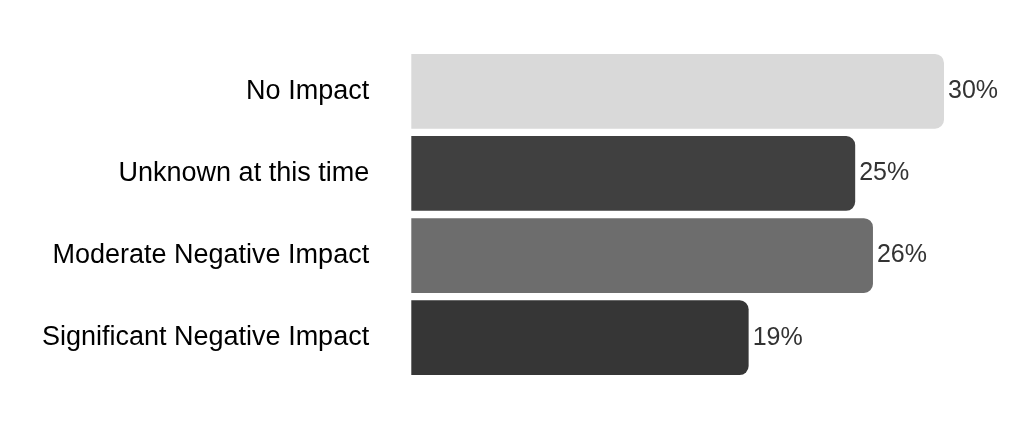 The image size is (1022, 429). Describe the element at coordinates (884, 171) in the screenshot. I see `data-label: 25%` at that location.